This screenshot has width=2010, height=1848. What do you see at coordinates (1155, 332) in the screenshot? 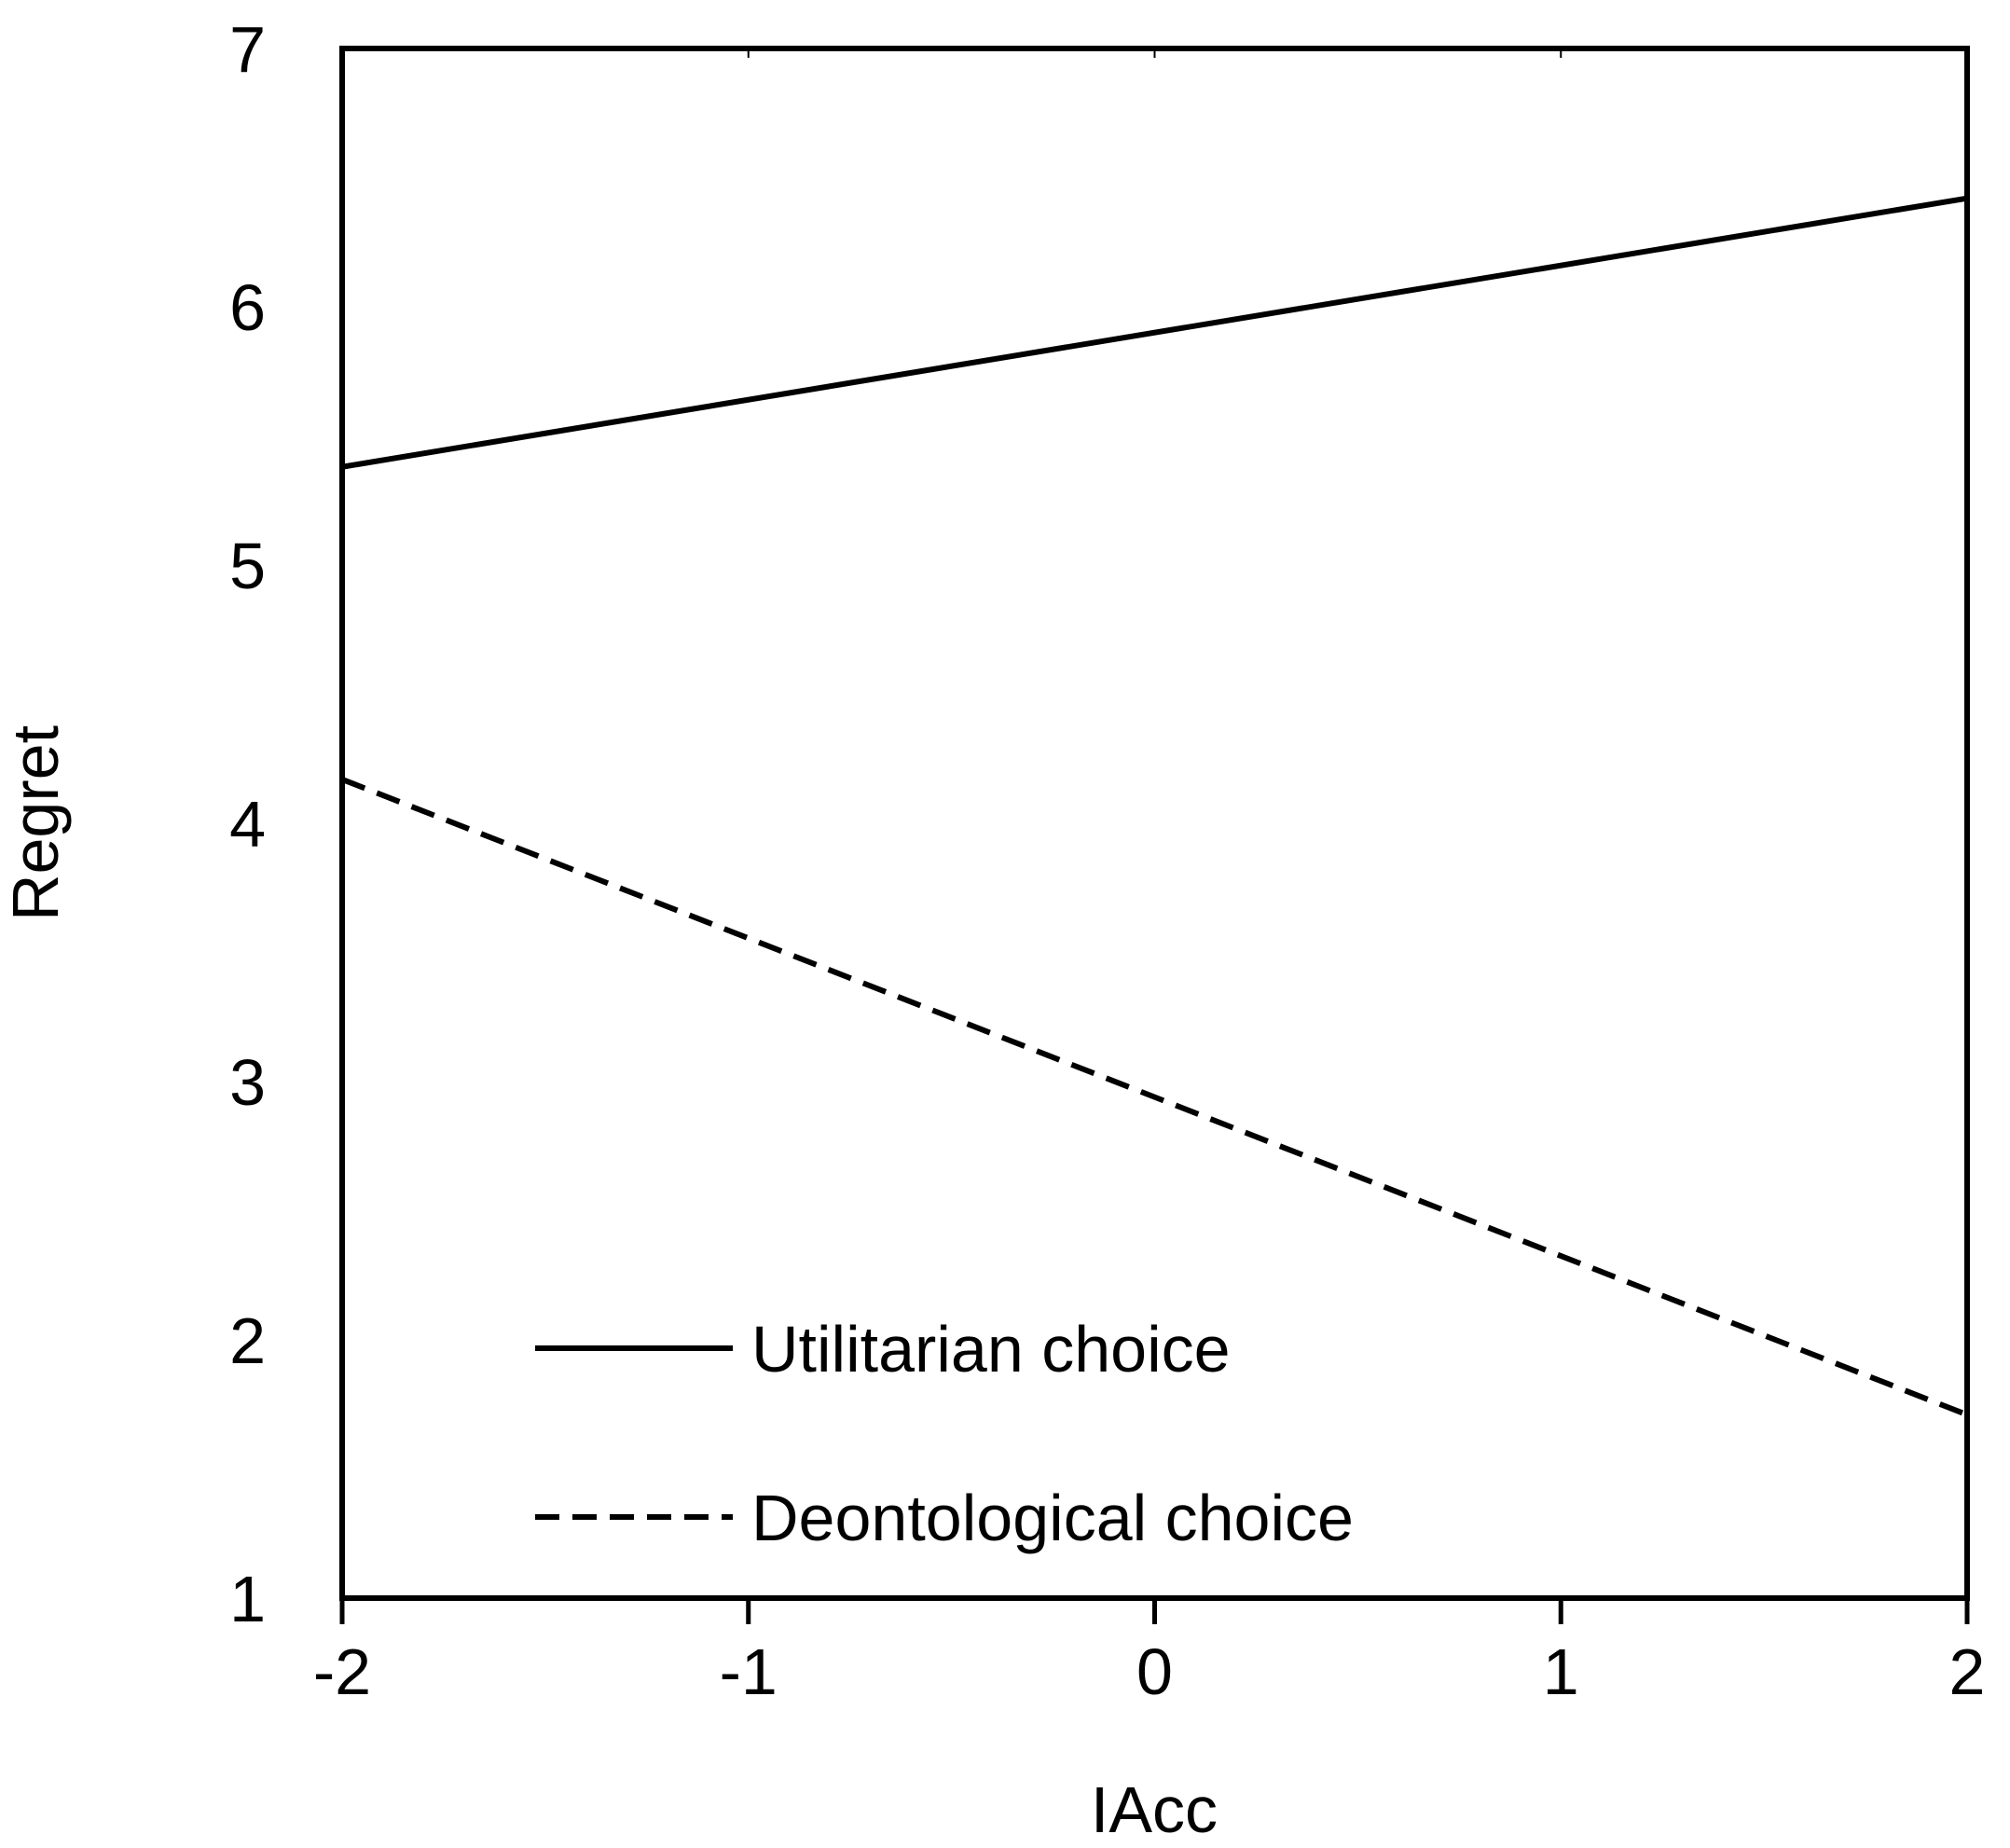
I see `series-line-utilitarian-choice` at bounding box center [1155, 332].